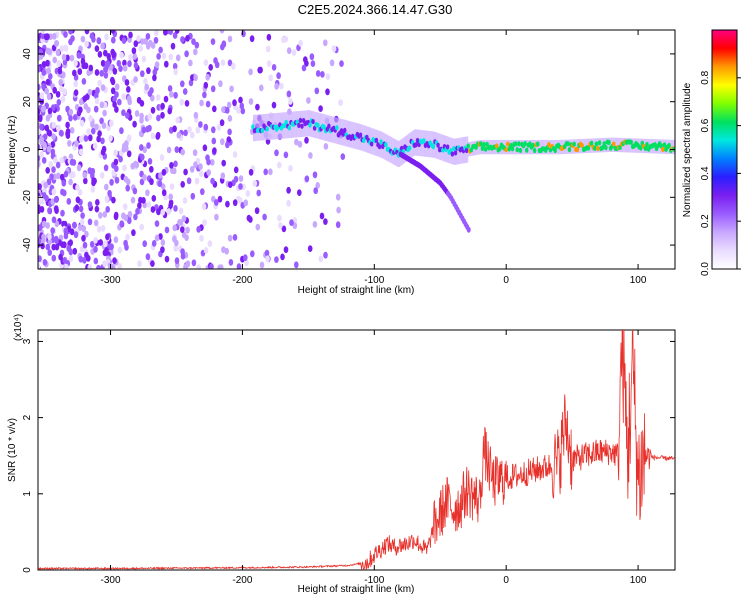 The image size is (750, 600). Describe the element at coordinates (705, 77) in the screenshot. I see `colorbar-tick-label: 0.8` at that location.